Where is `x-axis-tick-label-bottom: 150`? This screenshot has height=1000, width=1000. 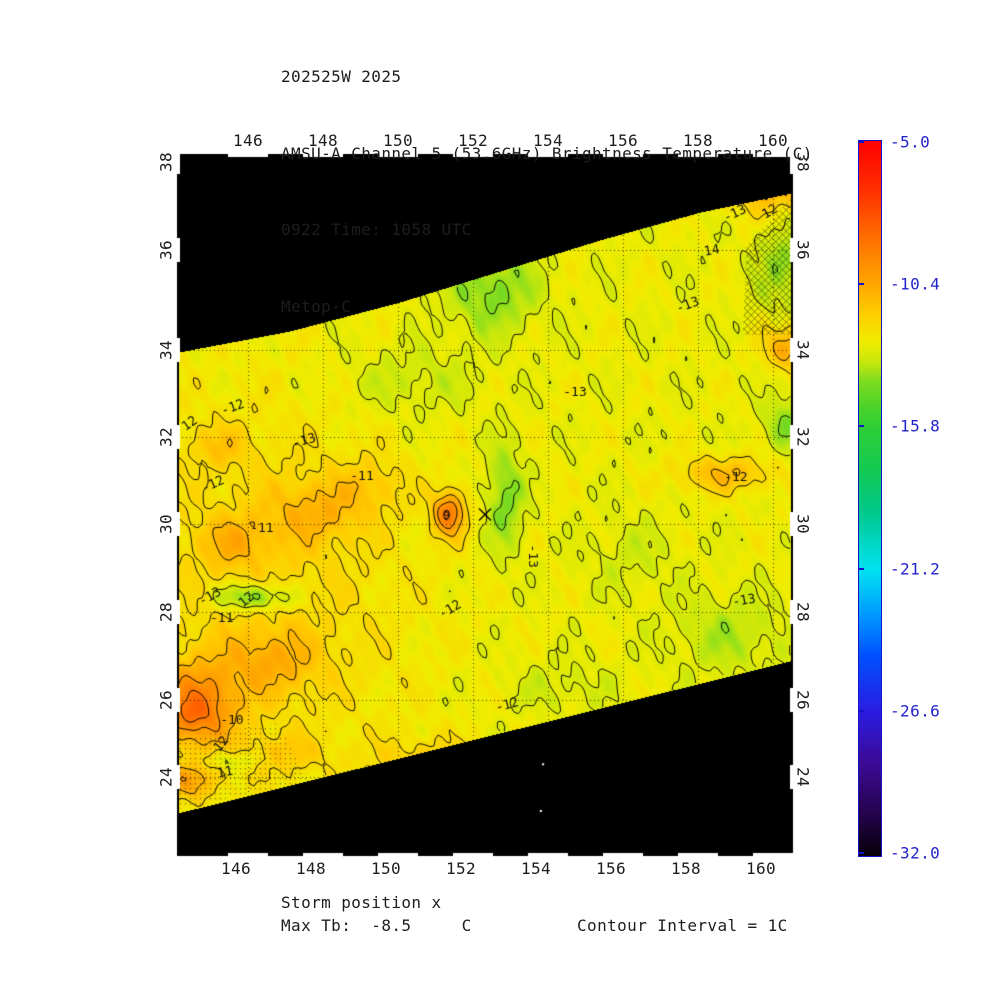
x-axis-tick-label-bottom: 150 is located at coordinates (386, 868).